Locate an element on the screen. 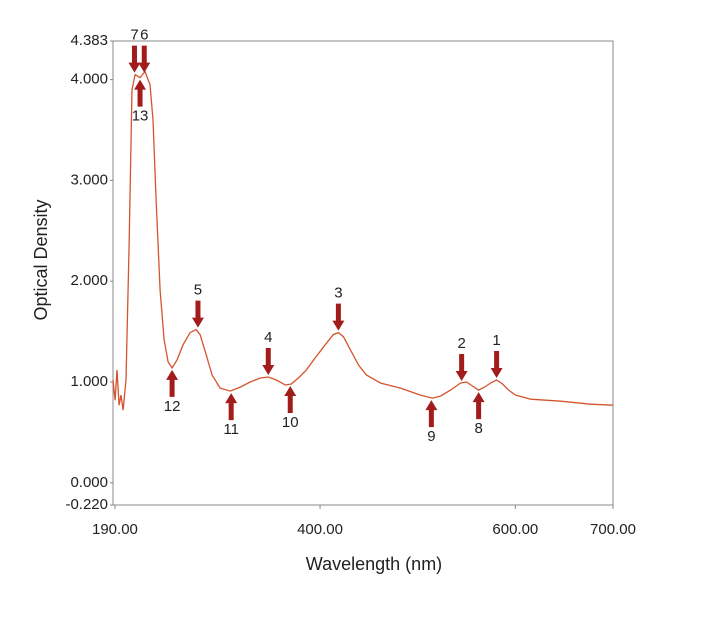 The height and width of the screenshot is (629, 702). annotation-label: 7 is located at coordinates (134, 35).